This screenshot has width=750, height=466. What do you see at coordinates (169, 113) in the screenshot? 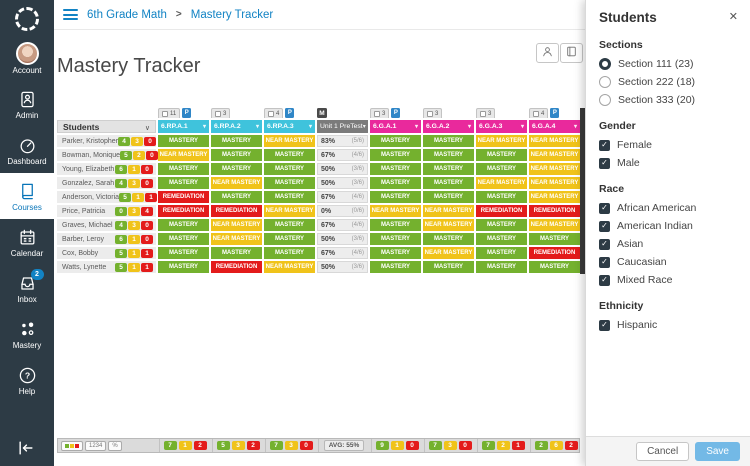
I see `column-tab: 11` at bounding box center [169, 113].